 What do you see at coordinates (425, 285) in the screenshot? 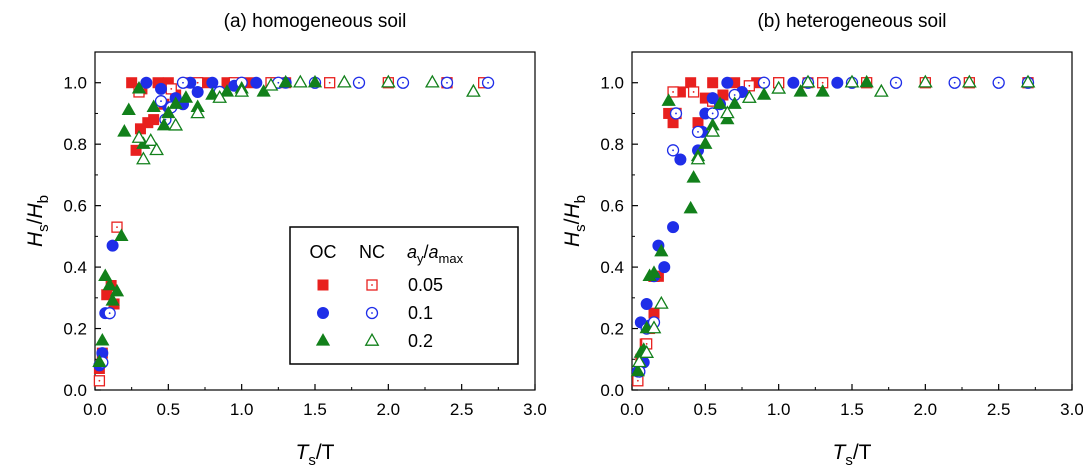
I see `legend-label: 0.05` at bounding box center [425, 285].